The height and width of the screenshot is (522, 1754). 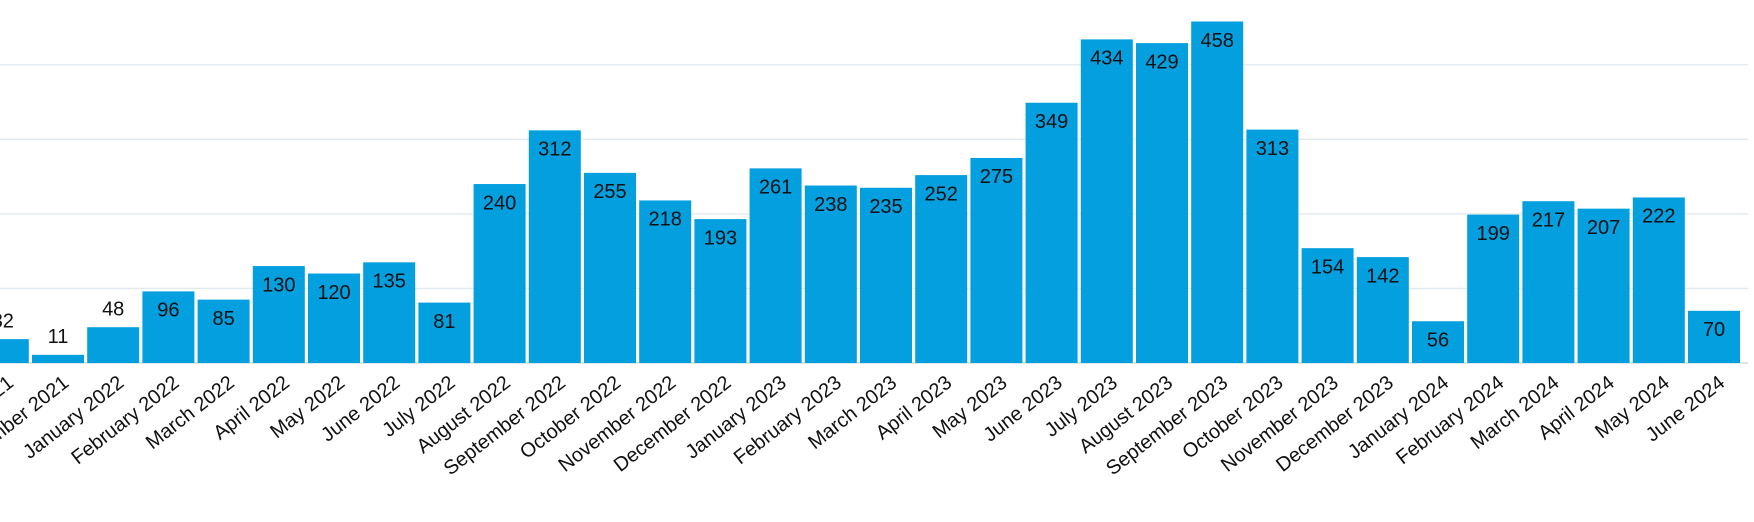 What do you see at coordinates (333, 293) in the screenshot?
I see `value-label: 120` at bounding box center [333, 293].